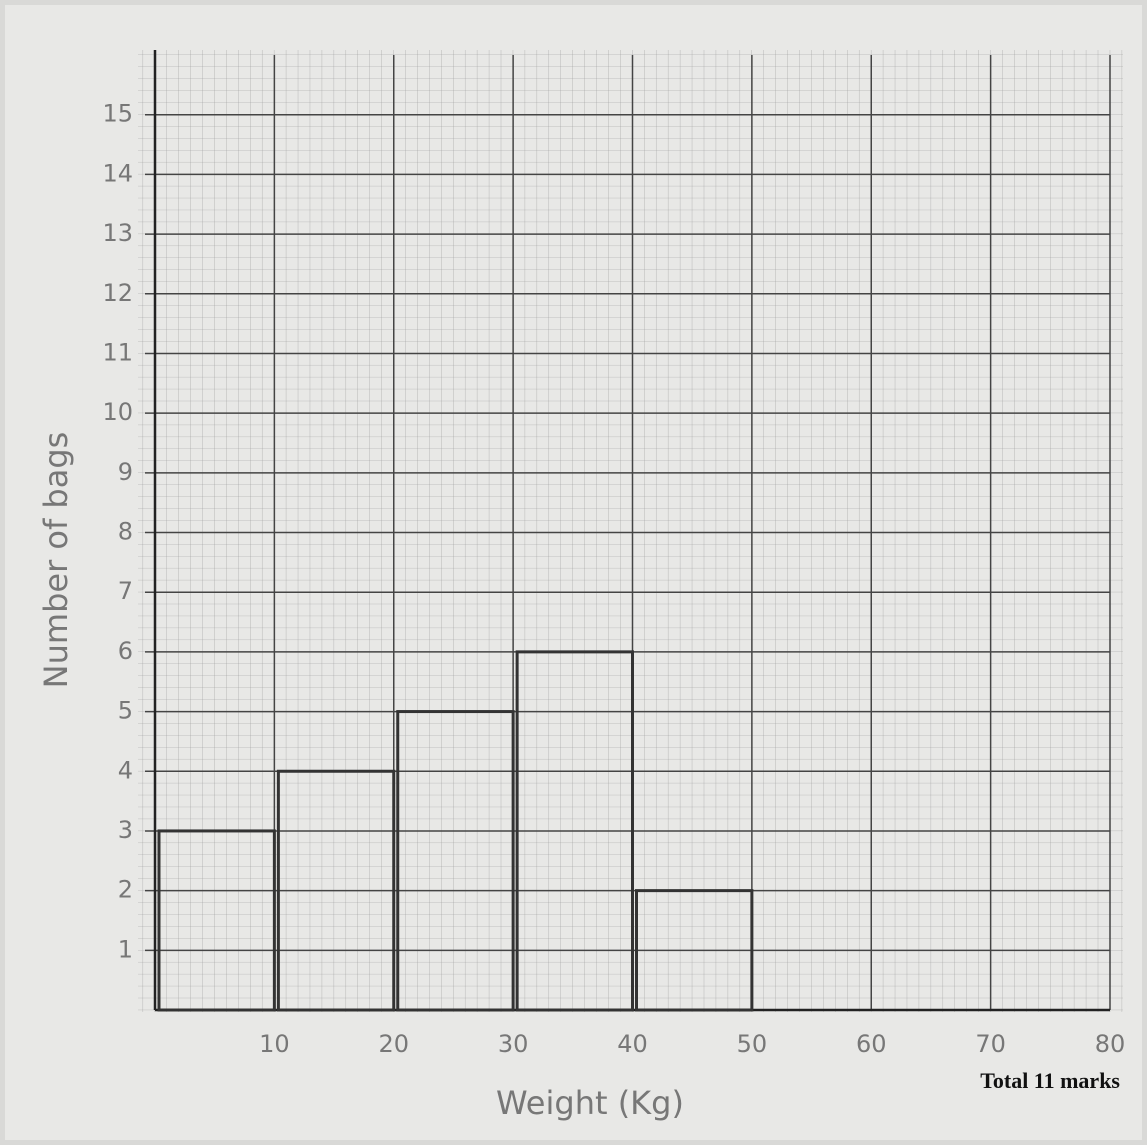 Image resolution: width=1147 pixels, height=1145 pixels. I want to click on x-tick-label: 70, so click(990, 1044).